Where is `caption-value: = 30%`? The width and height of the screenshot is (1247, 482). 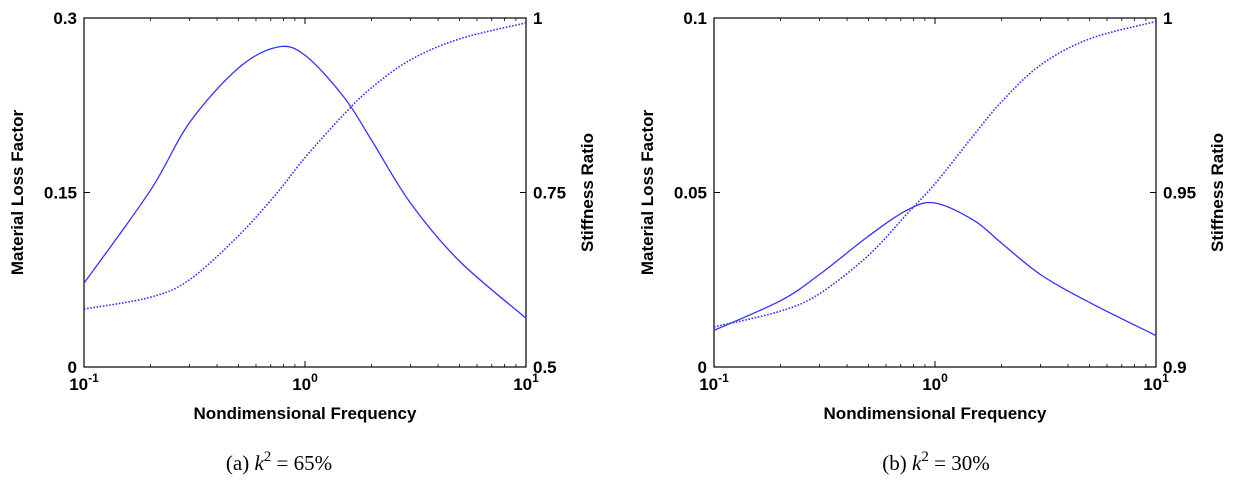
caption-value: = 30% is located at coordinates (959, 463).